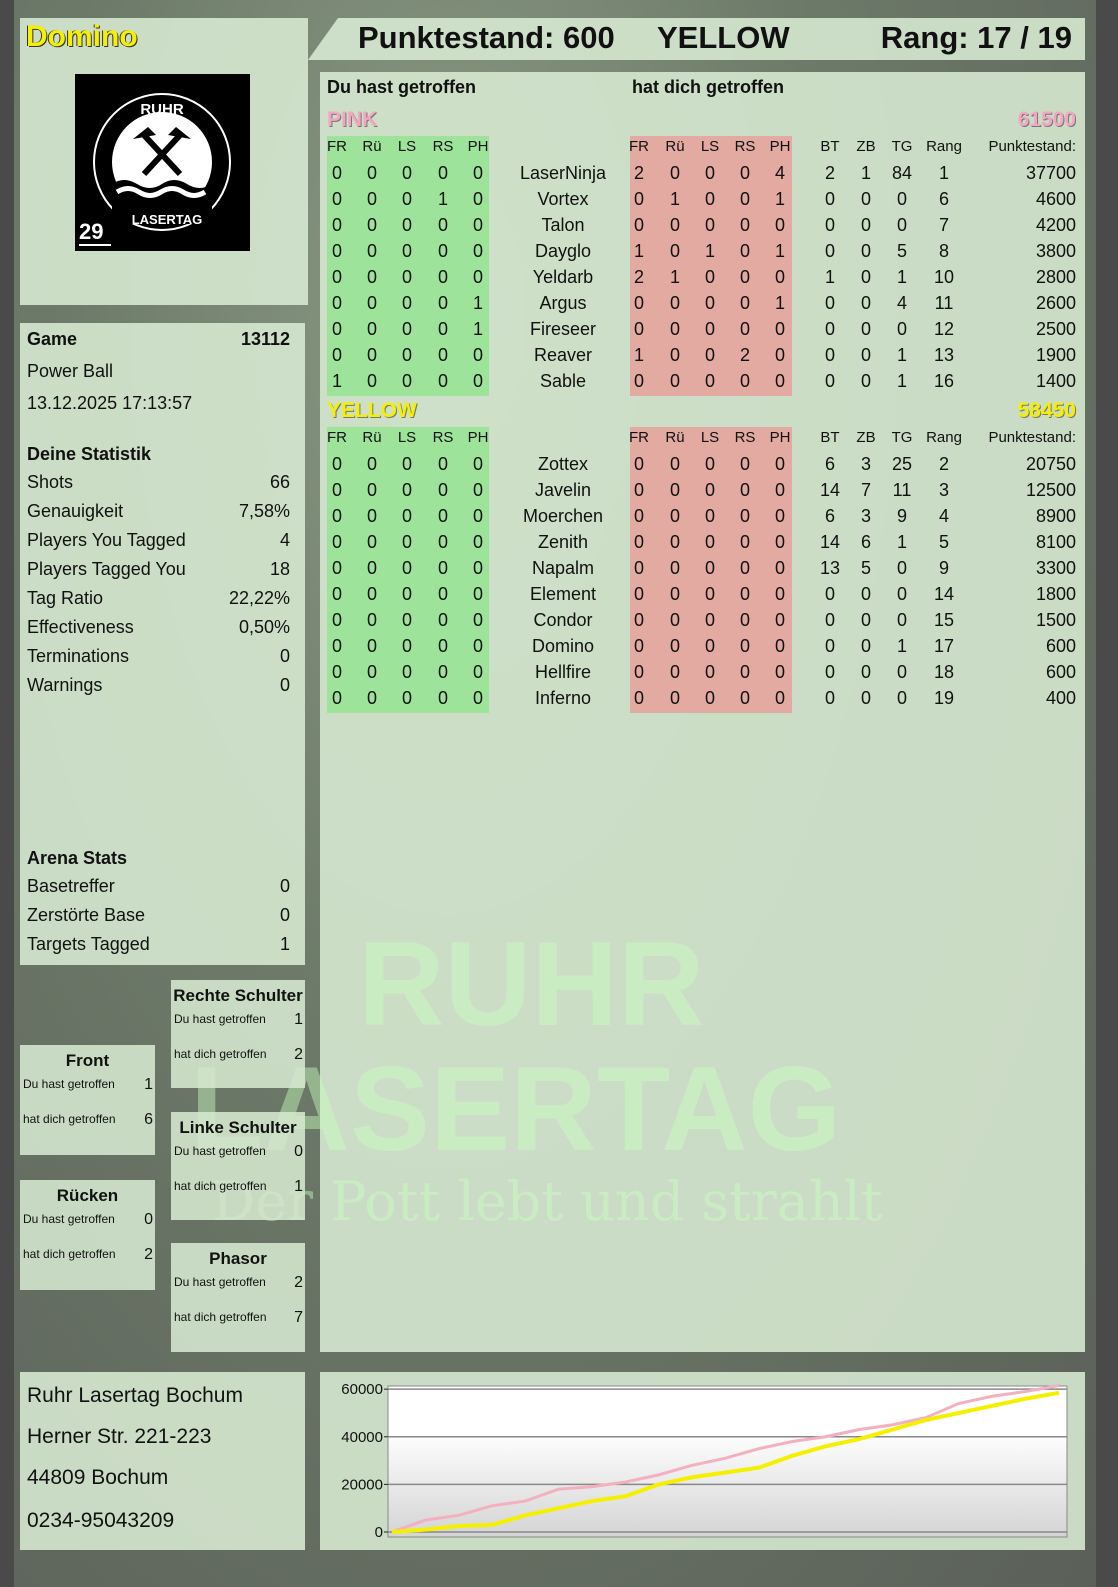 Image resolution: width=1118 pixels, height=1587 pixels. Describe the element at coordinates (284, 886) in the screenshot. I see `arena-value: 0` at that location.